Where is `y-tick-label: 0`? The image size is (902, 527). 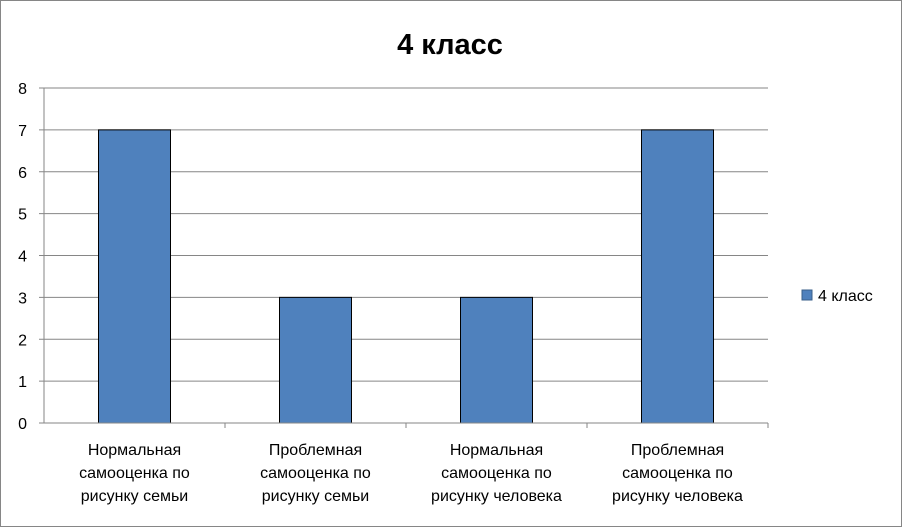
y-tick-label: 0 is located at coordinates (22, 424).